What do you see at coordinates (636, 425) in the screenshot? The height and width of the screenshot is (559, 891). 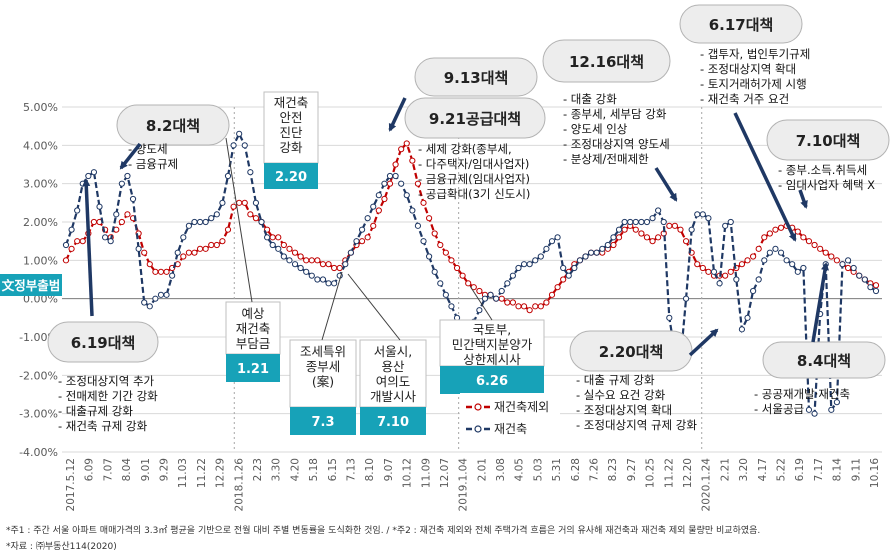 I see `callout-item: - 조정대상지역 규제 강화` at bounding box center [636, 425].